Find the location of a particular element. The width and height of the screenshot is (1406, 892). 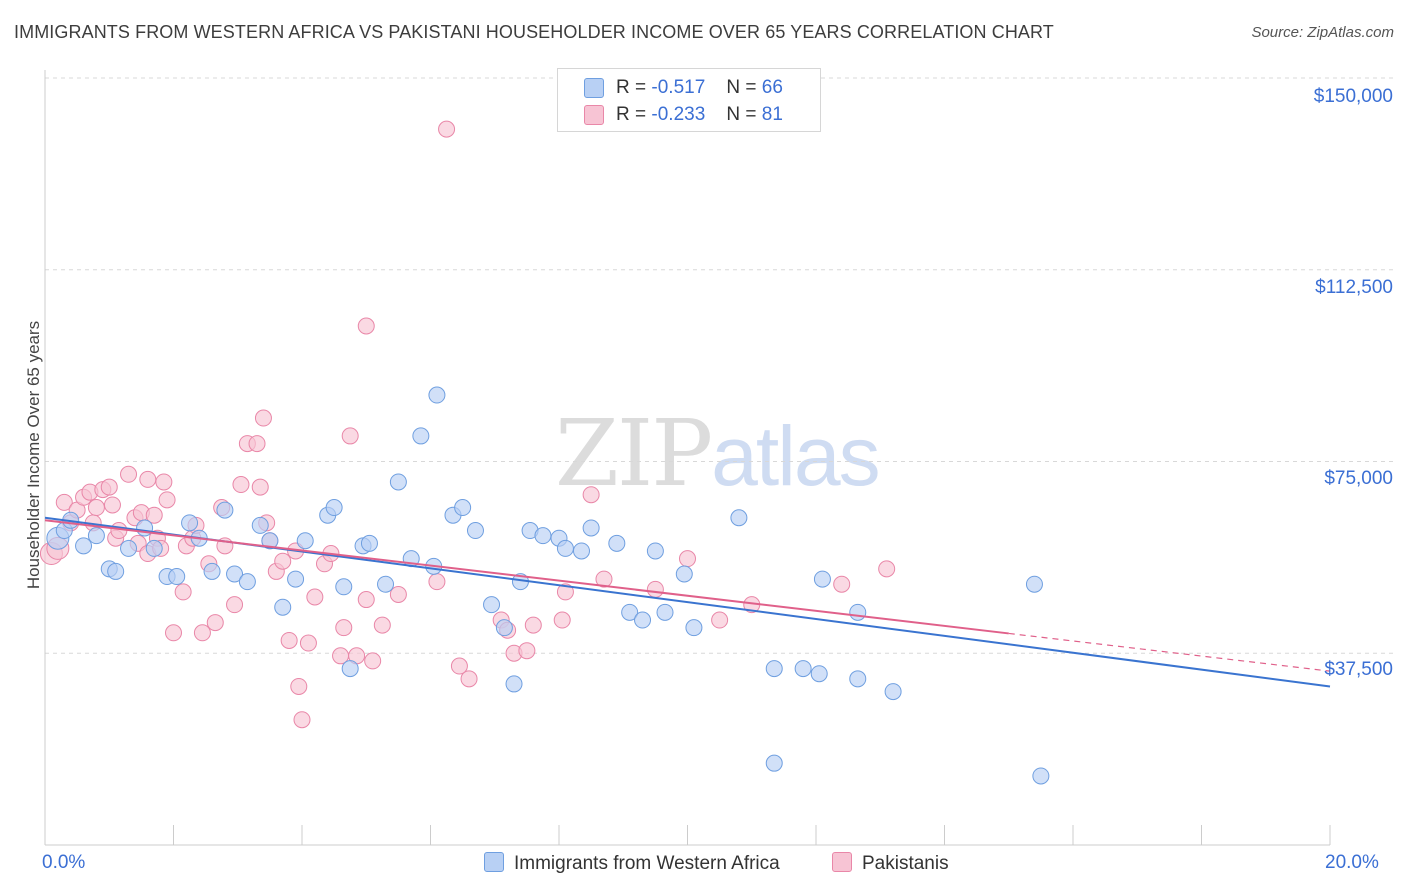

n-value: 66 is located at coordinates (772, 87).